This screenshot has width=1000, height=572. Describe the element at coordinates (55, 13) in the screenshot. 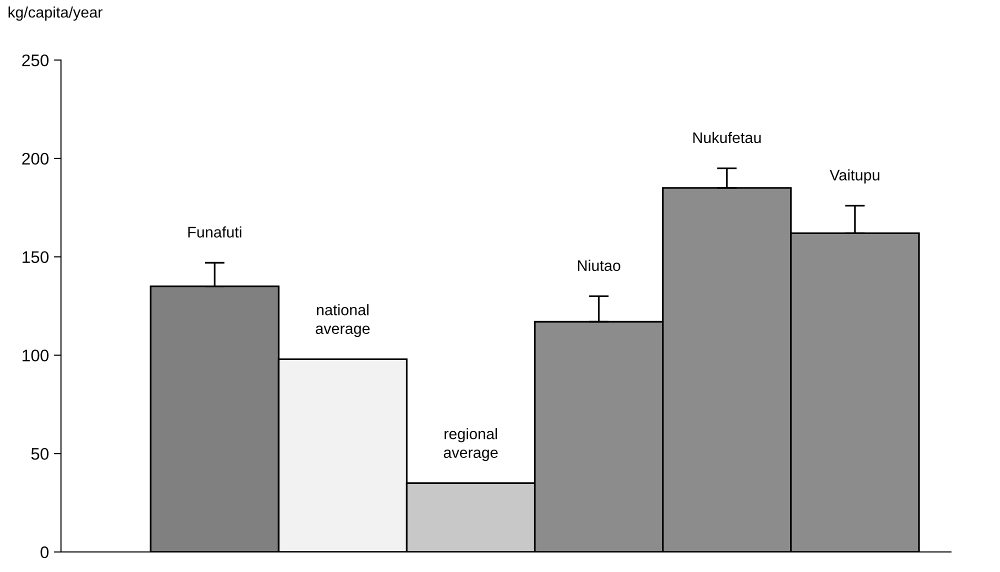

I see `y-axis-title: kg/capita/year` at that location.